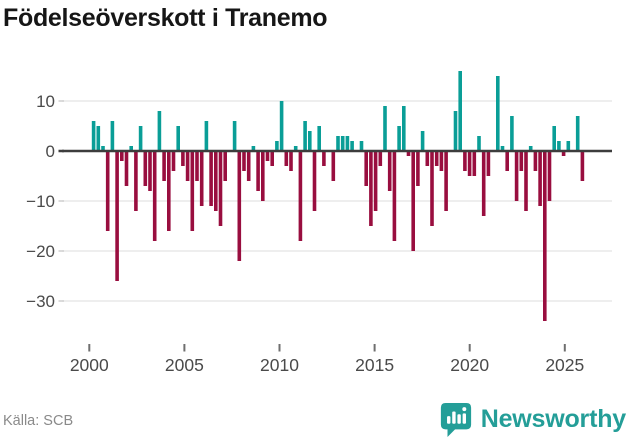 The image size is (631, 439). What do you see at coordinates (455, 419) in the screenshot?
I see `newsworthy-logo-icon` at bounding box center [455, 419].